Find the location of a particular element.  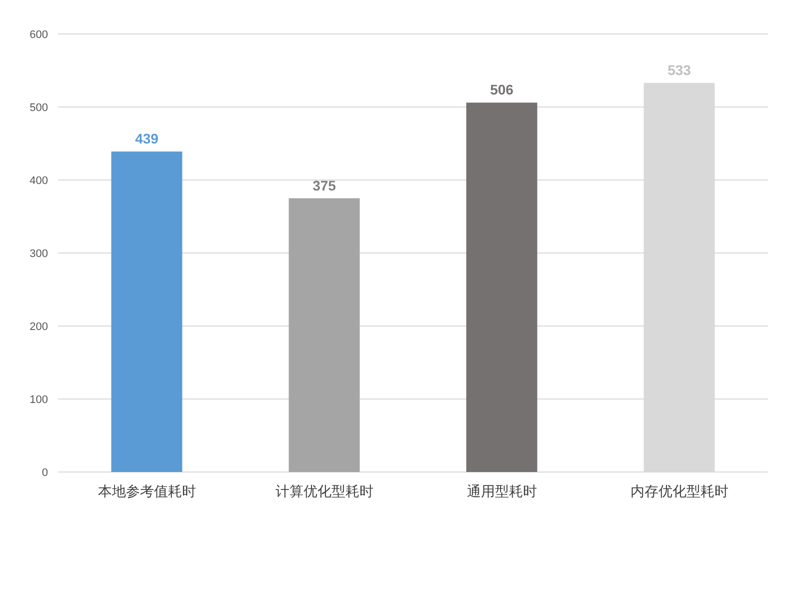

y-tick-label: 600 is located at coordinates (39, 35).